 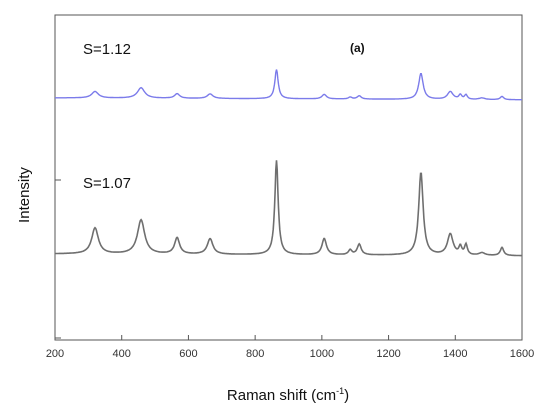 I want to click on x-tick-label: 600, so click(x=188, y=354).